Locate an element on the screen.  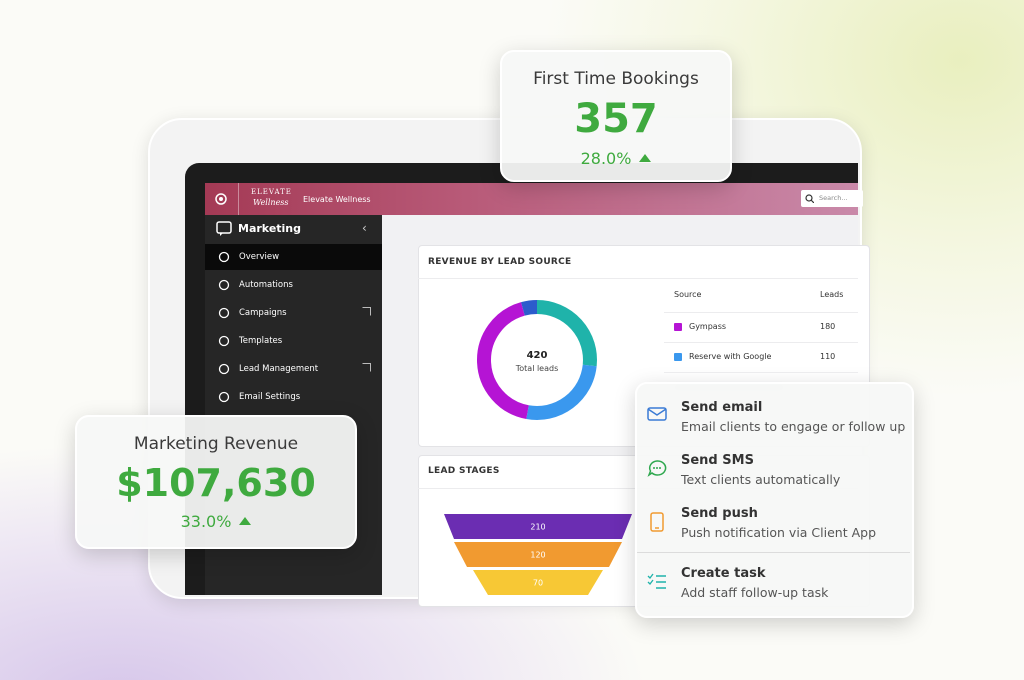
action-title: Send push is located at coordinates (719, 513).